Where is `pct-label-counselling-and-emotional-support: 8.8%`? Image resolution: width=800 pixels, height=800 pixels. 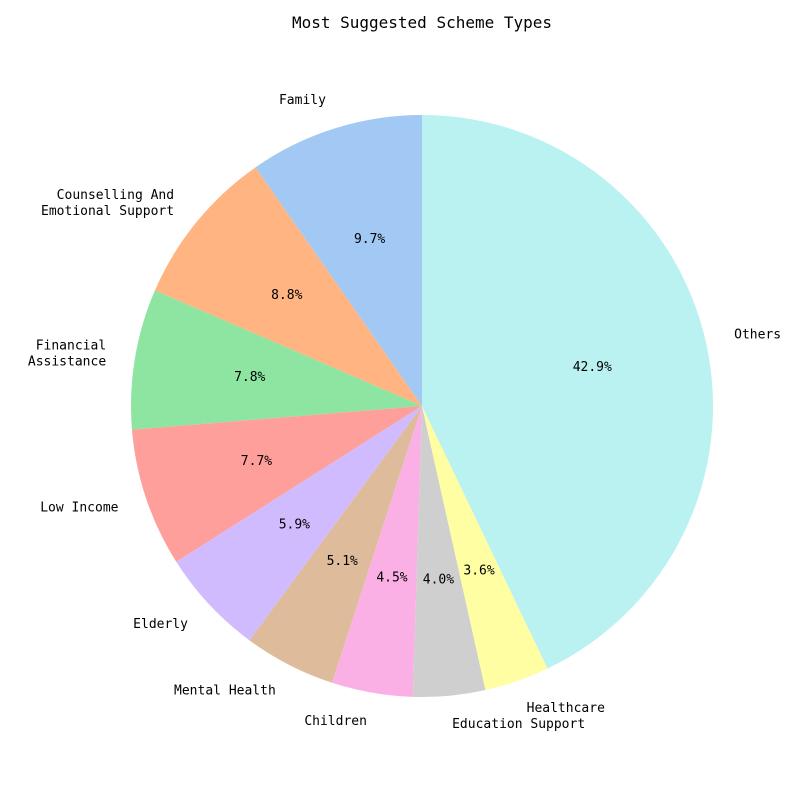
pct-label-counselling-and-emotional-support: 8.8% is located at coordinates (286, 295).